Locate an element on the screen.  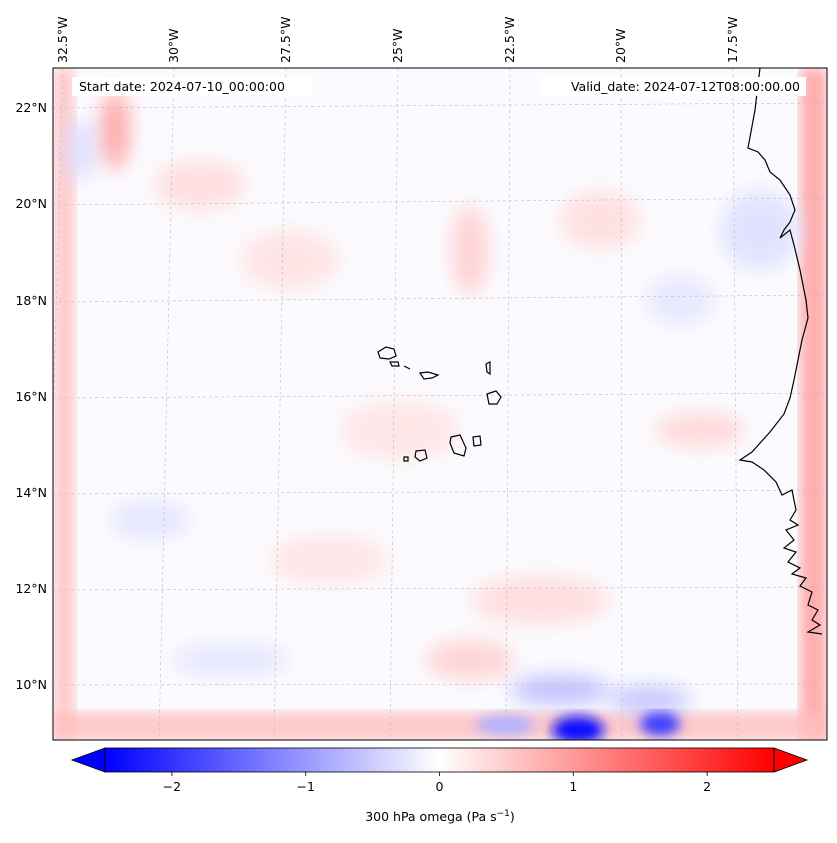
lat-label: 14°N is located at coordinates (31, 492).